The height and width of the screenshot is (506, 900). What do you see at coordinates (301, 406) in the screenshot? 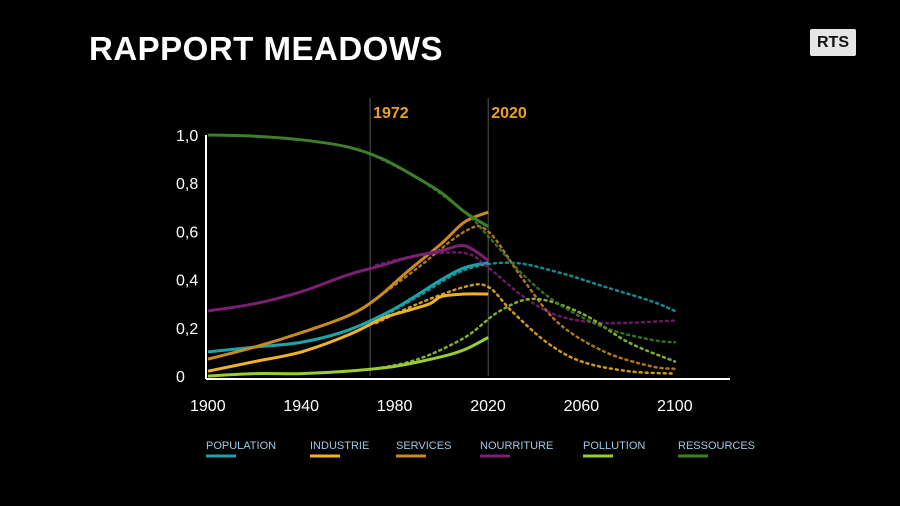
I see `x-tick-label: 1940` at bounding box center [301, 406].